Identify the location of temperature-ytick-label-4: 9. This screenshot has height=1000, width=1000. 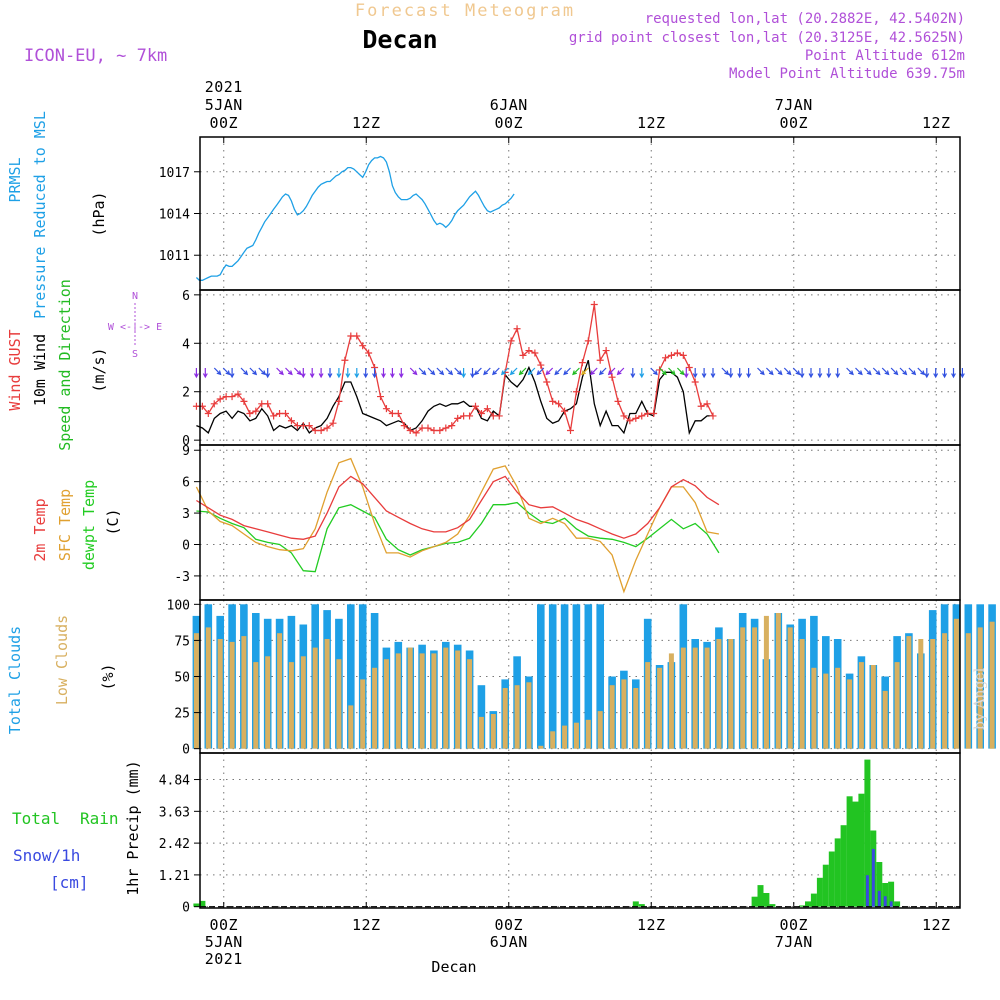
(186, 451).